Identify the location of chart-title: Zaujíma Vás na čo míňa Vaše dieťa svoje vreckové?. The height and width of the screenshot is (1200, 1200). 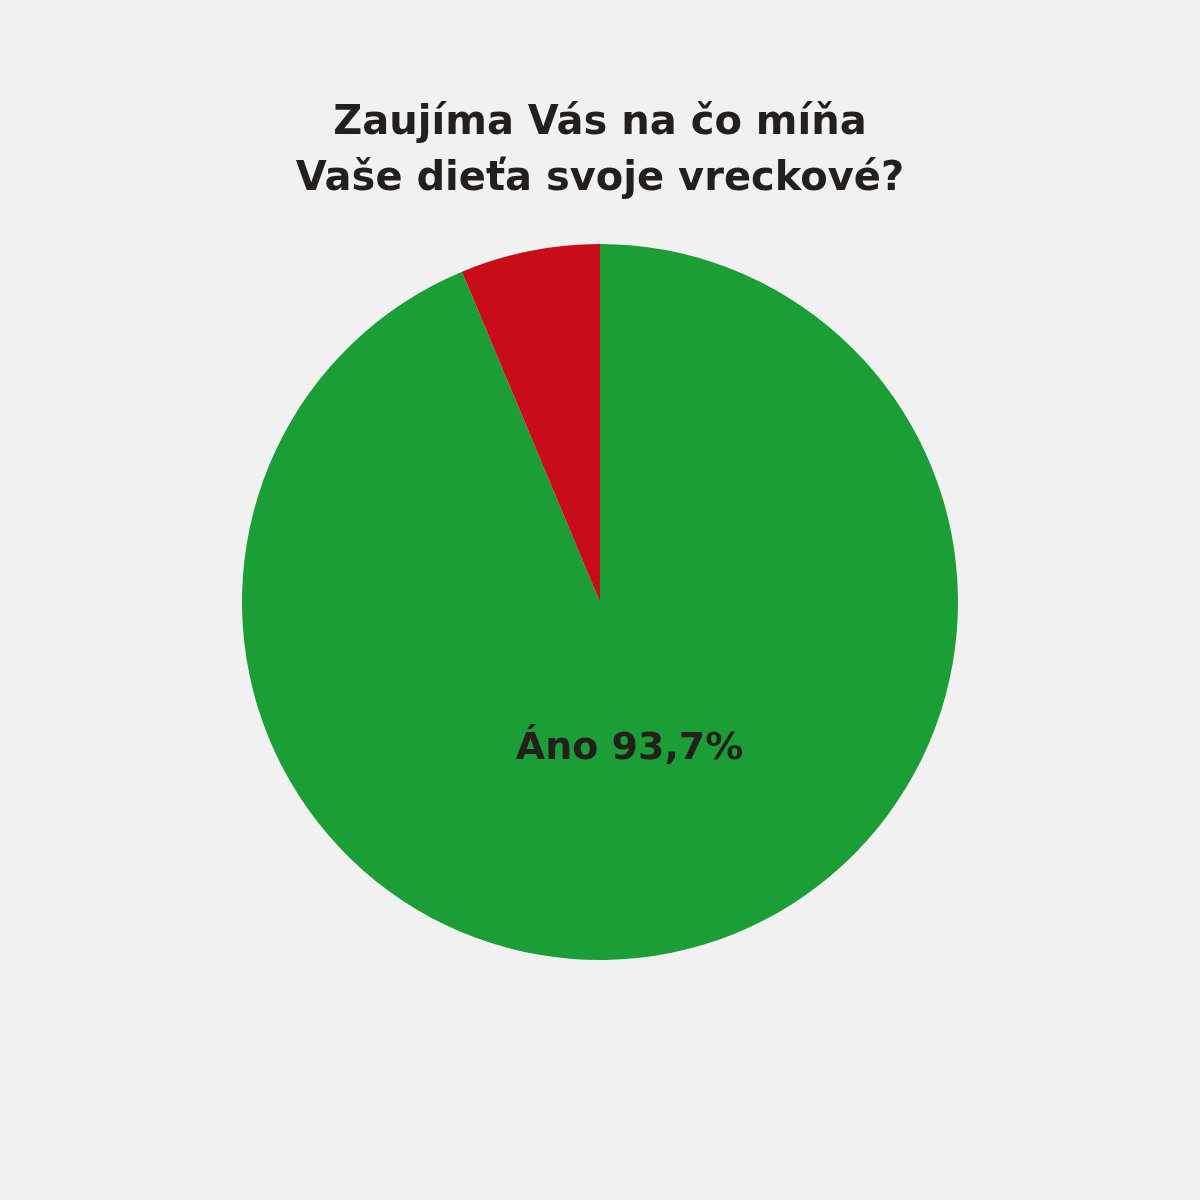
(600, 148).